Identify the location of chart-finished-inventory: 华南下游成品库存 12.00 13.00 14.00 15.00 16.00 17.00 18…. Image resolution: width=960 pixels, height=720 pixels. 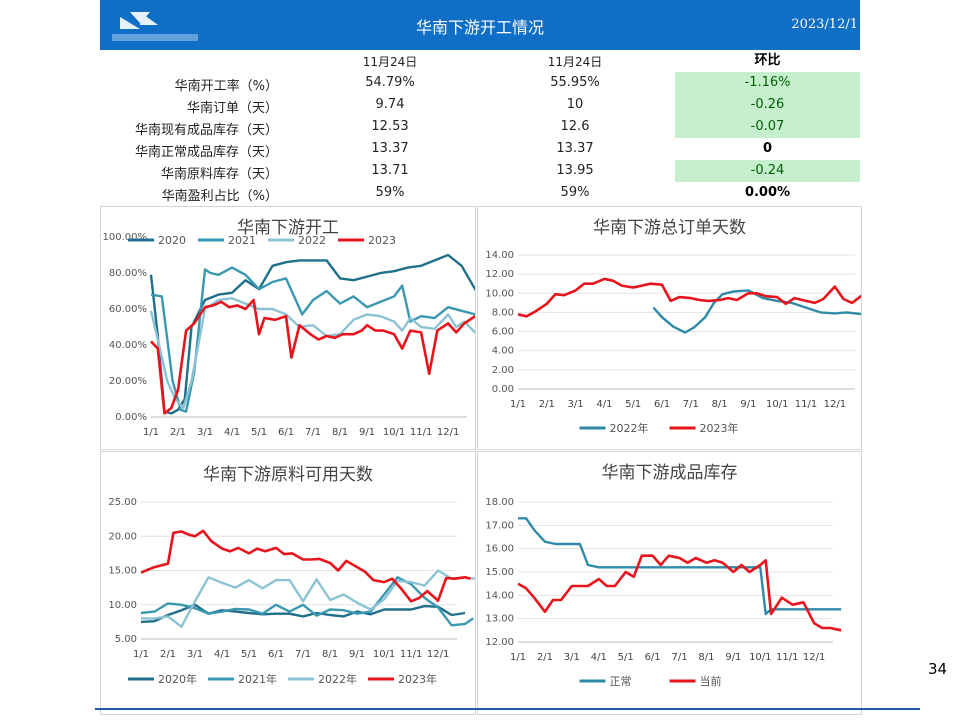
(663, 575).